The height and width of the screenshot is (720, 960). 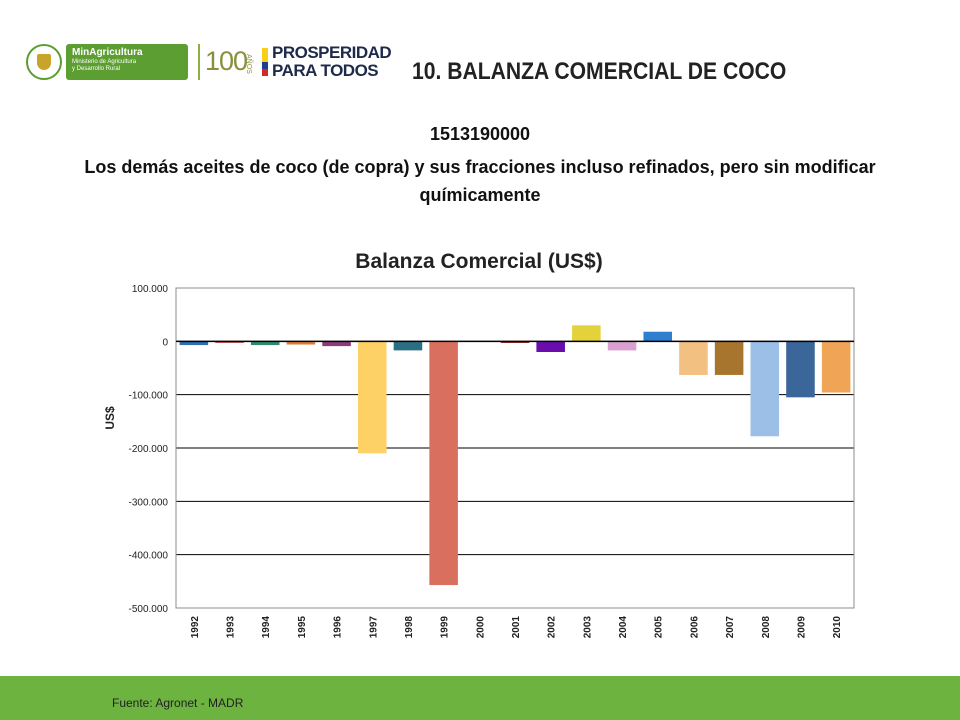 I want to click on chart-title: Balanza Comercial (US$), so click(x=478, y=261).